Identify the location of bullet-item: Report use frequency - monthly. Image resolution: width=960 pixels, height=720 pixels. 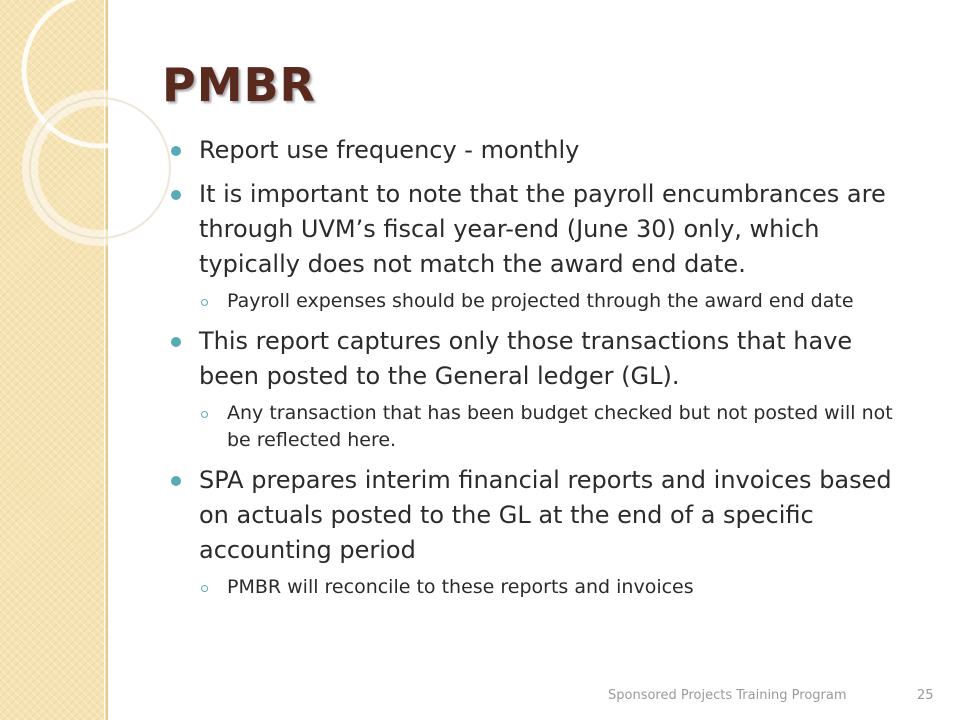
(537, 150).